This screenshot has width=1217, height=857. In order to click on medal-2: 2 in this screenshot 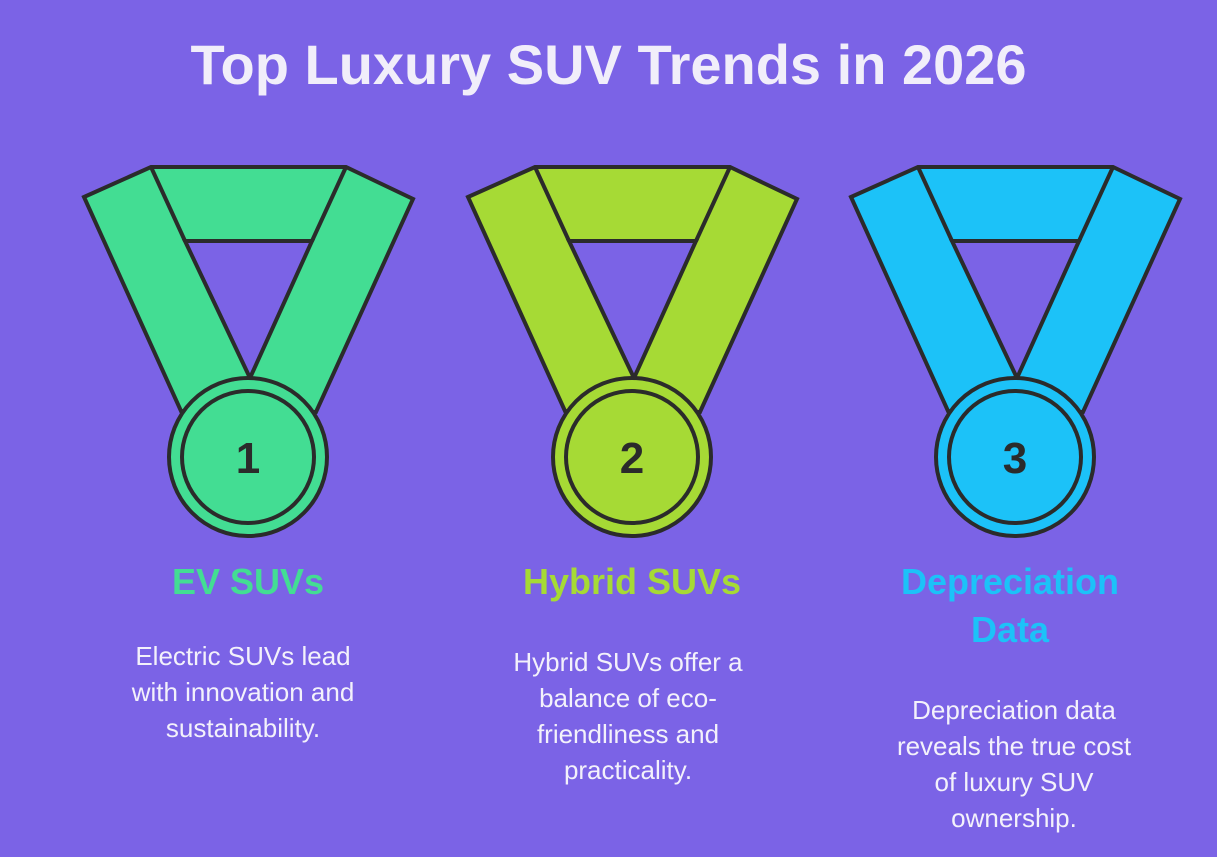, I will do `click(632, 351)`.